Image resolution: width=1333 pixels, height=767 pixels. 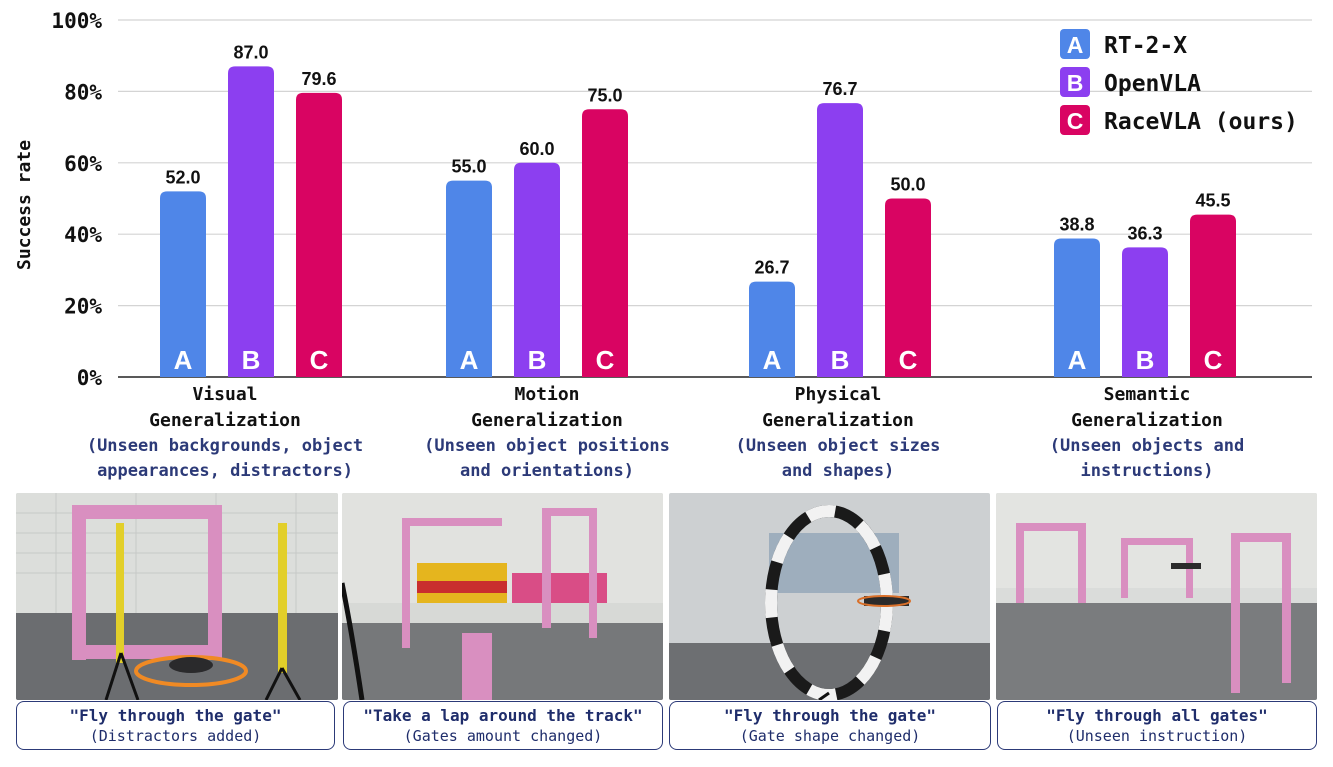 What do you see at coordinates (225, 471) in the screenshot?
I see `group-sub-line2: appearances, distractors)` at bounding box center [225, 471].